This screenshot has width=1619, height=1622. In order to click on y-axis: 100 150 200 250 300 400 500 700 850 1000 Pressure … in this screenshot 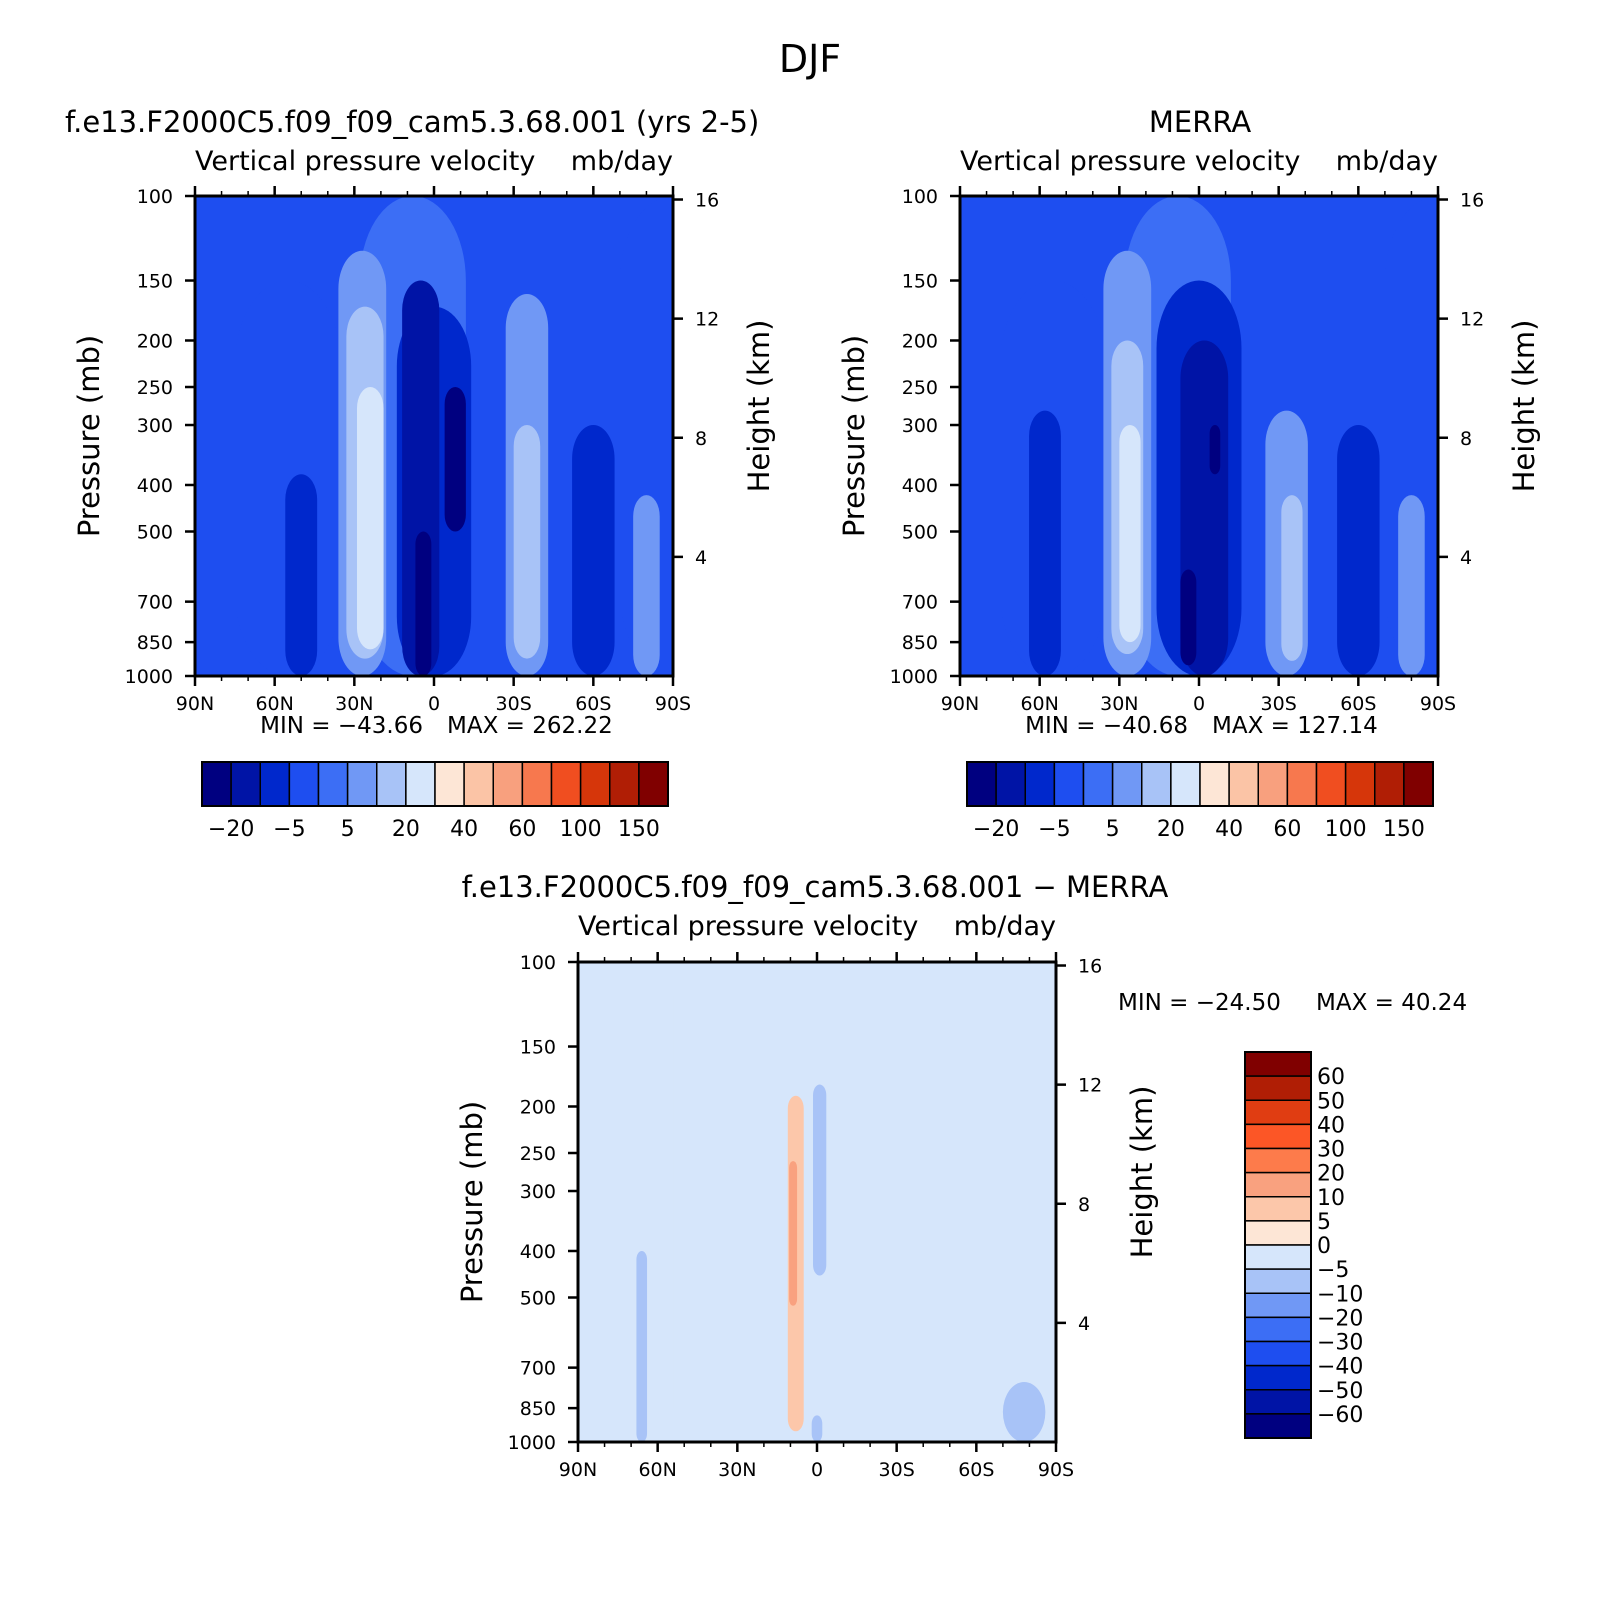, I will do `click(516, 1203)`.